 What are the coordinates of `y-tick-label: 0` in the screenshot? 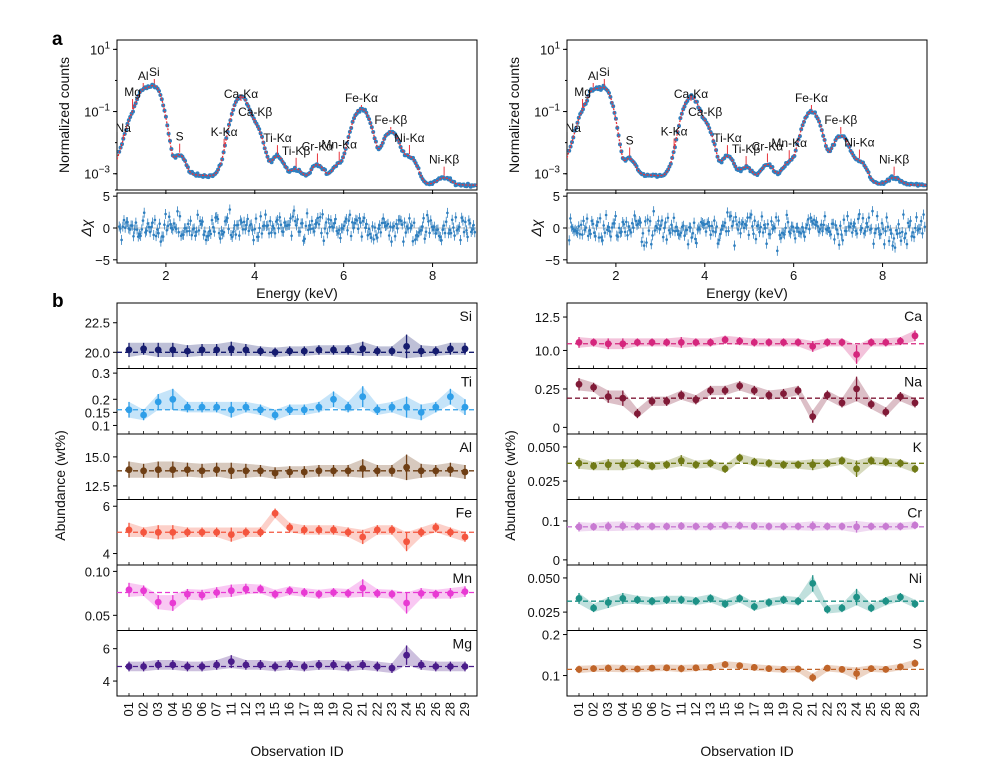 It's located at (556, 560).